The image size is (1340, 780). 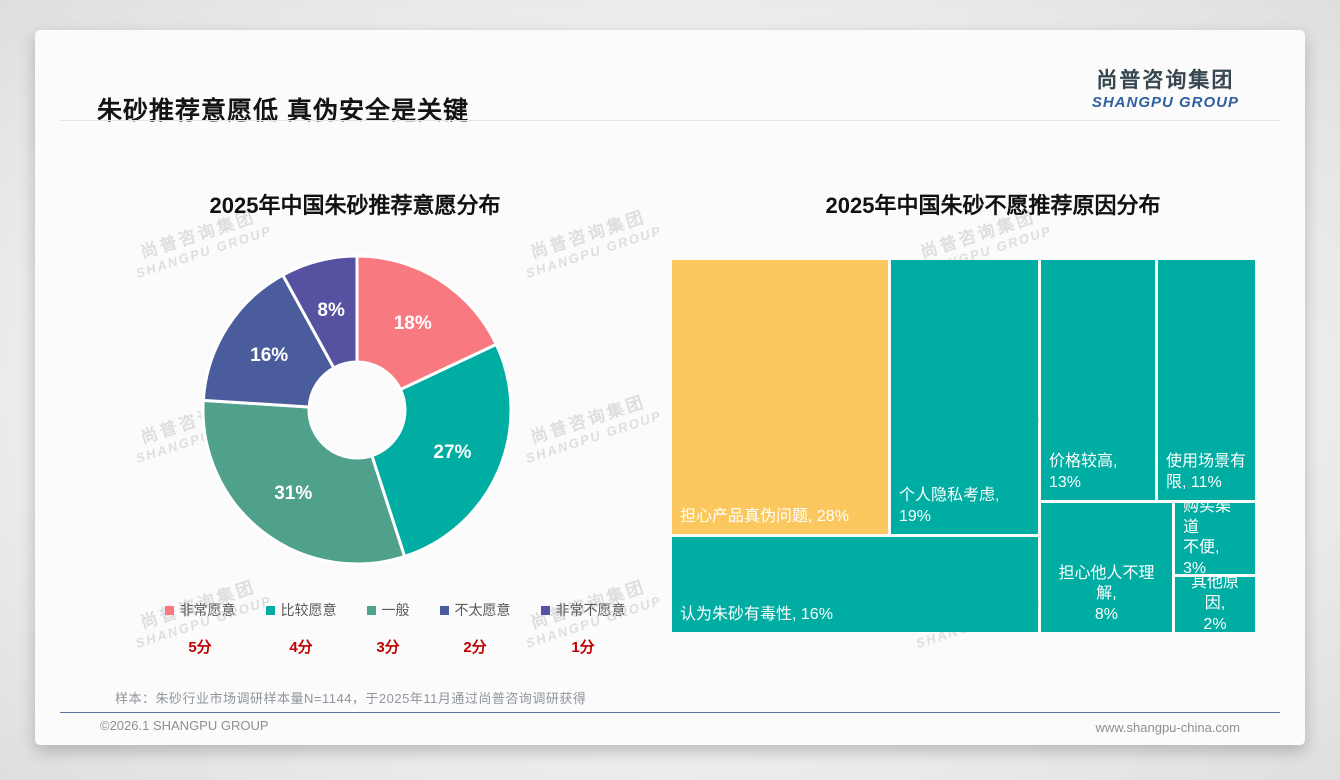 I want to click on company-logo: 尚普咨询集团 SHANGPU GROUP, so click(x=1165, y=87).